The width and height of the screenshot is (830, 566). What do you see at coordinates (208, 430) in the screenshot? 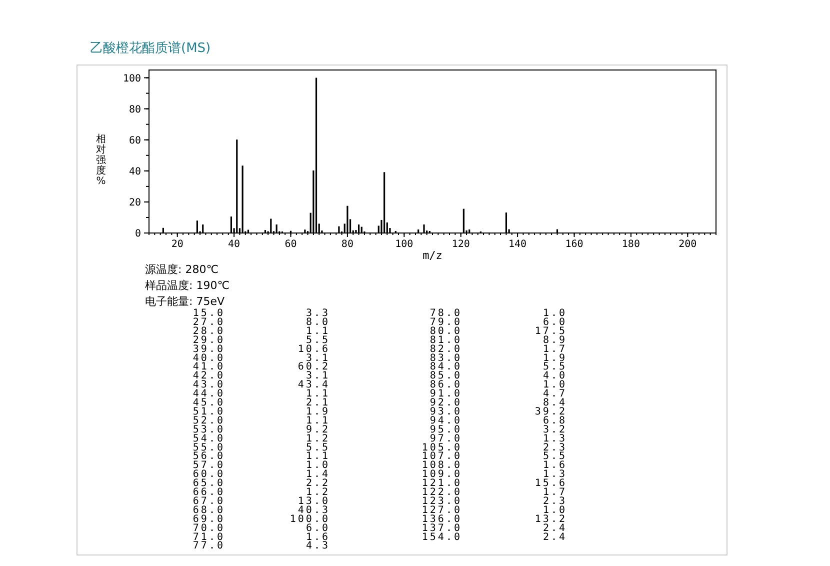
I see `text: 53.0` at bounding box center [208, 430].